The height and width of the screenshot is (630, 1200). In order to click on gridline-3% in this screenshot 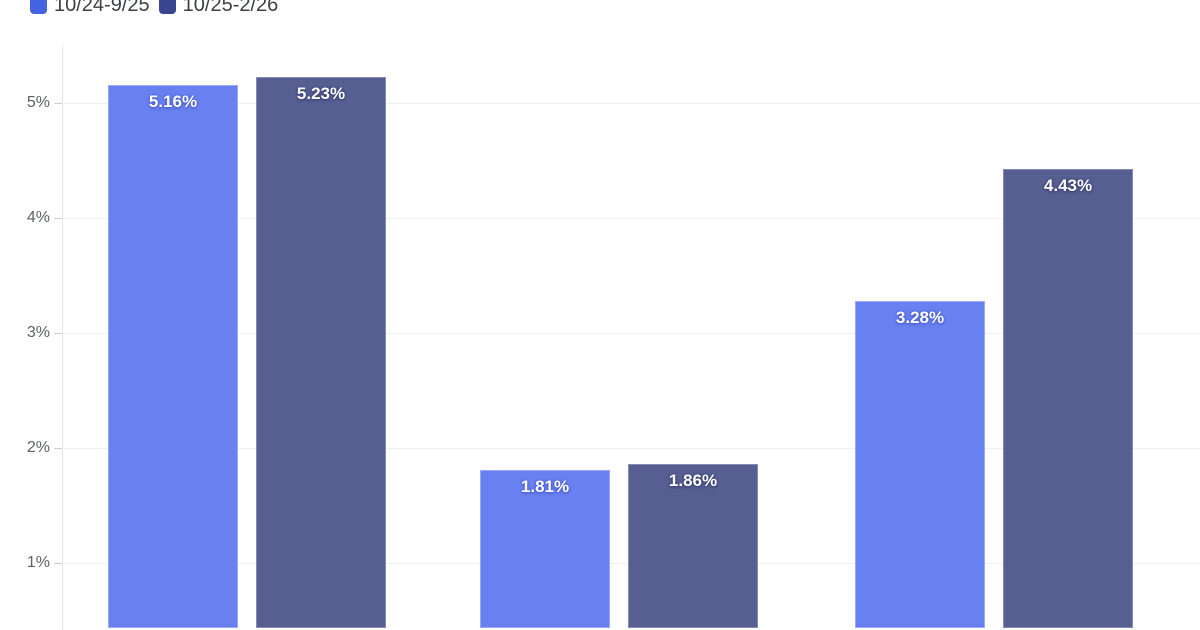, I will do `click(631, 333)`.